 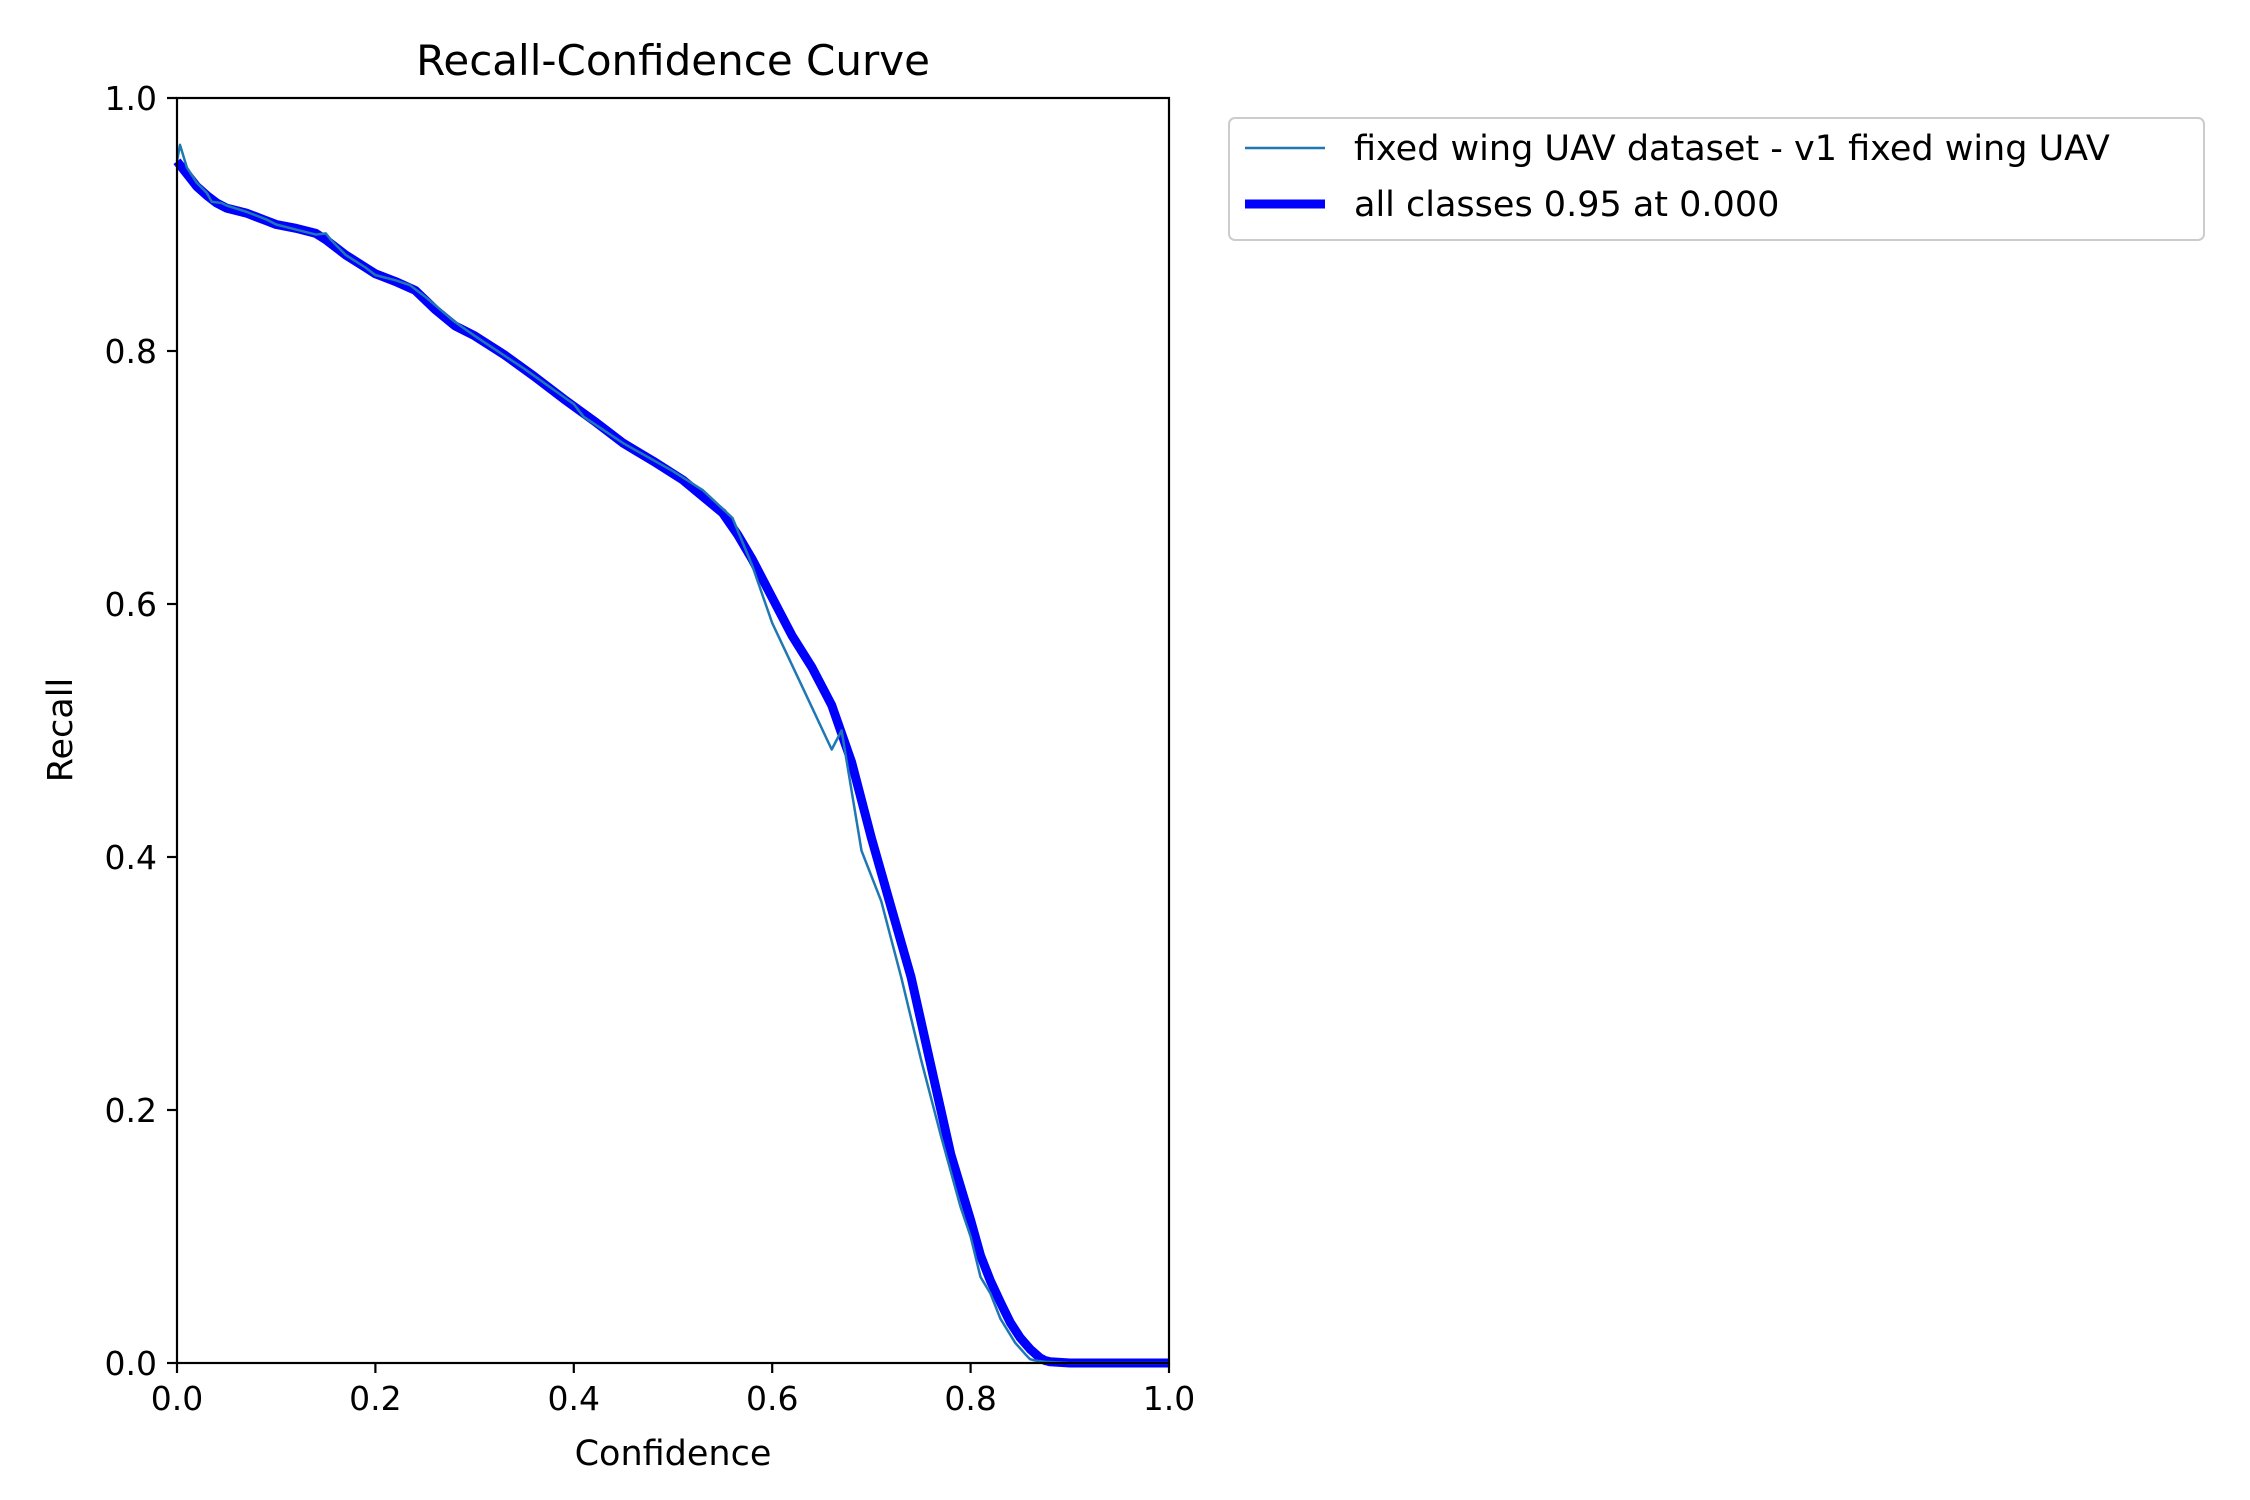 I want to click on y-tick-label: 1.0, so click(x=131, y=98).